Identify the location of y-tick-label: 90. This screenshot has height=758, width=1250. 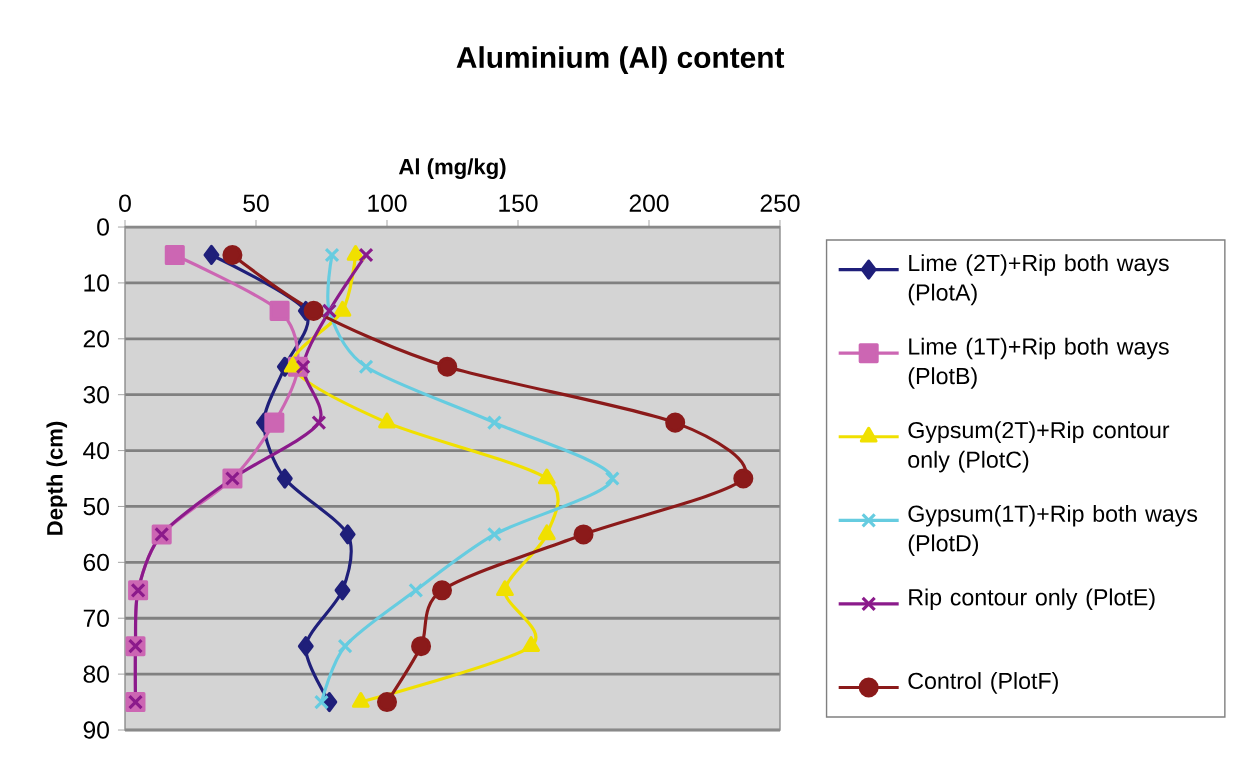
(96, 730).